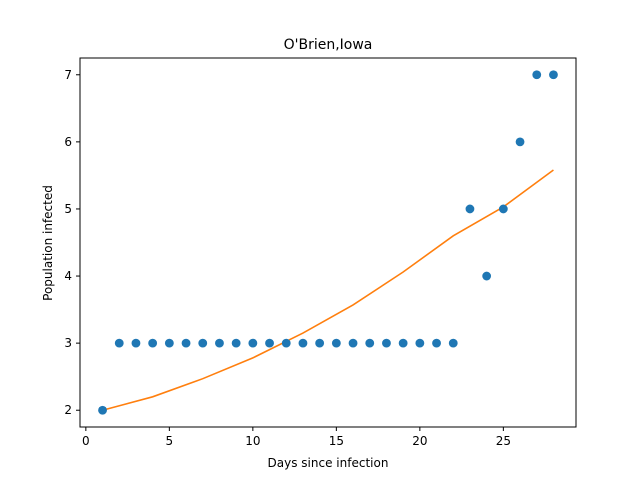  Describe the element at coordinates (503, 441) in the screenshot. I see `x-tick-label: 25` at that location.